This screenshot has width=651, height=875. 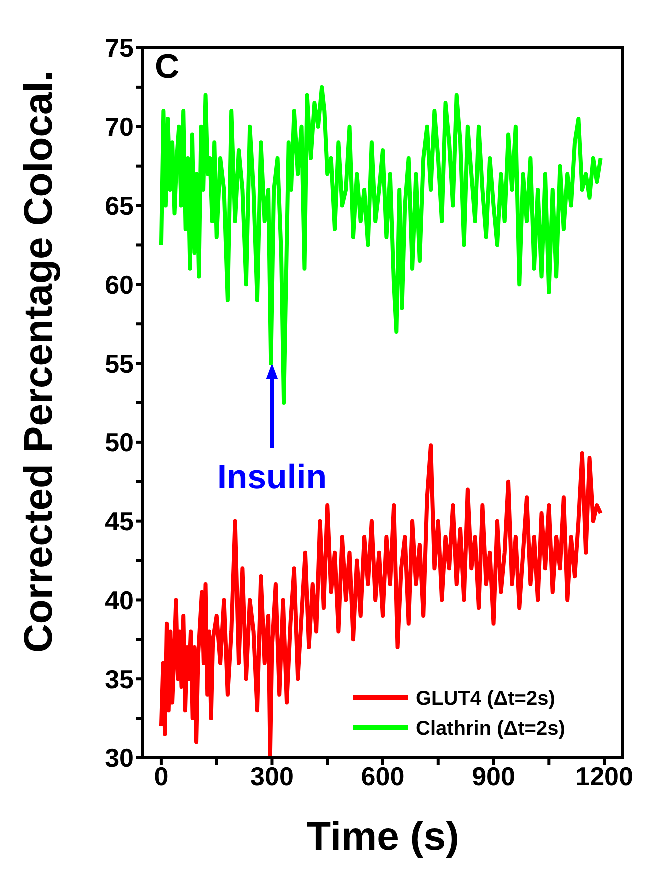 What do you see at coordinates (119, 285) in the screenshot?
I see `y-tick-label: 60` at bounding box center [119, 285].